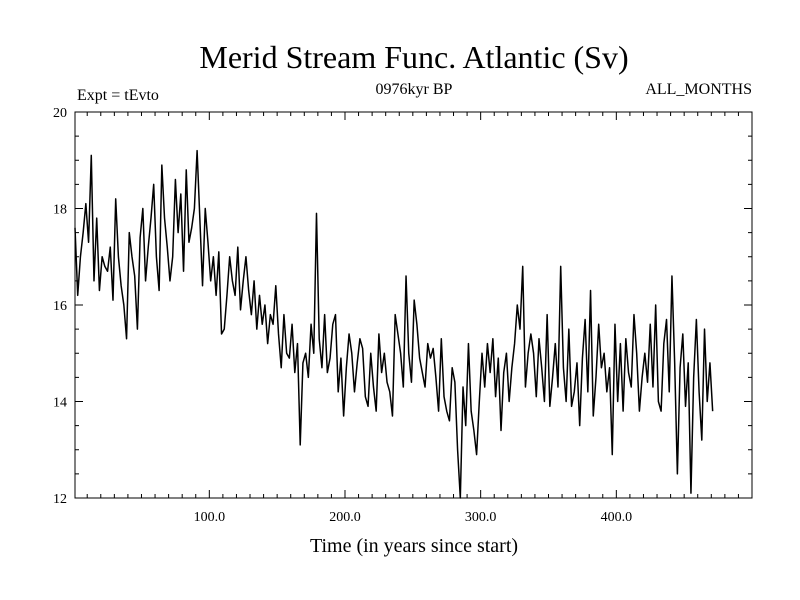  Describe the element at coordinates (414, 546) in the screenshot. I see `x-axis-label: Time (in years since start)` at that location.